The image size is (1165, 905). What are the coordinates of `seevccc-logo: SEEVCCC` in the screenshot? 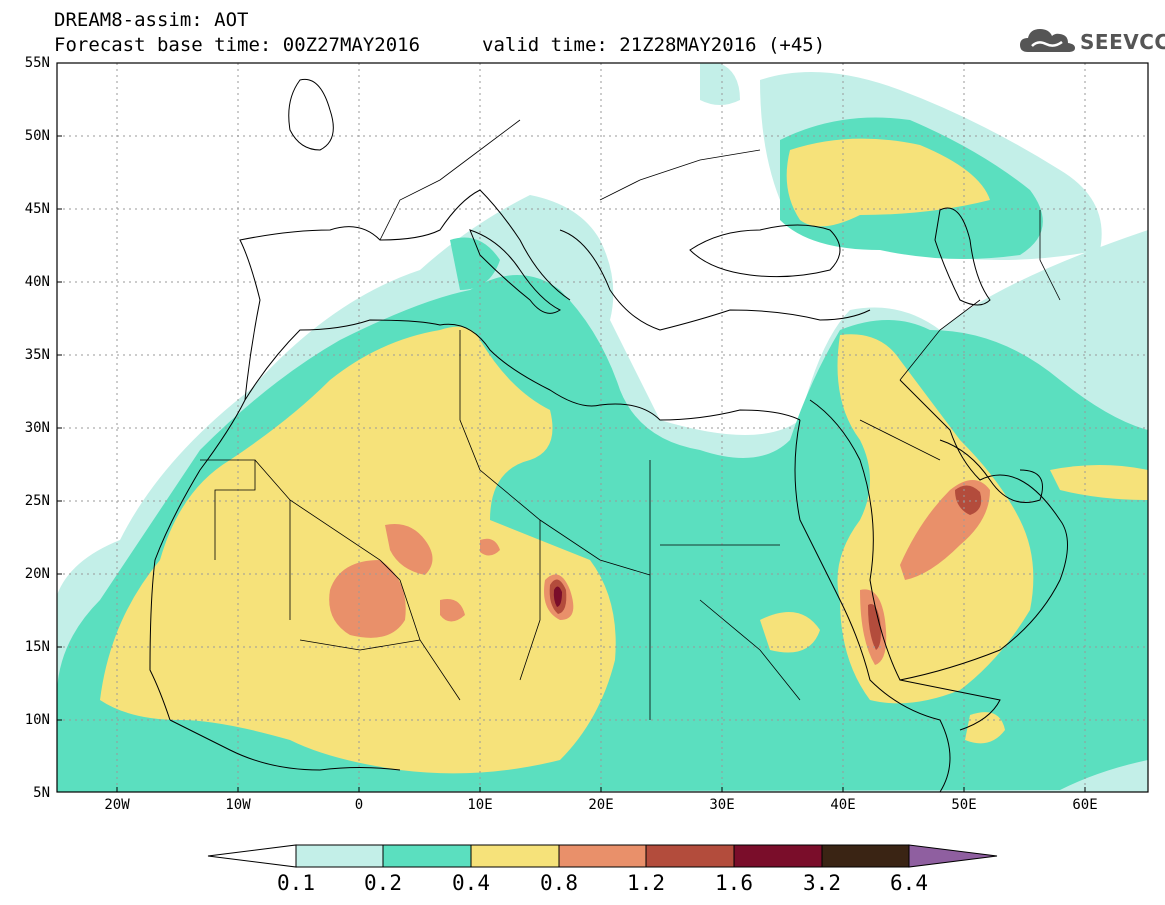 It's located at (1091, 41).